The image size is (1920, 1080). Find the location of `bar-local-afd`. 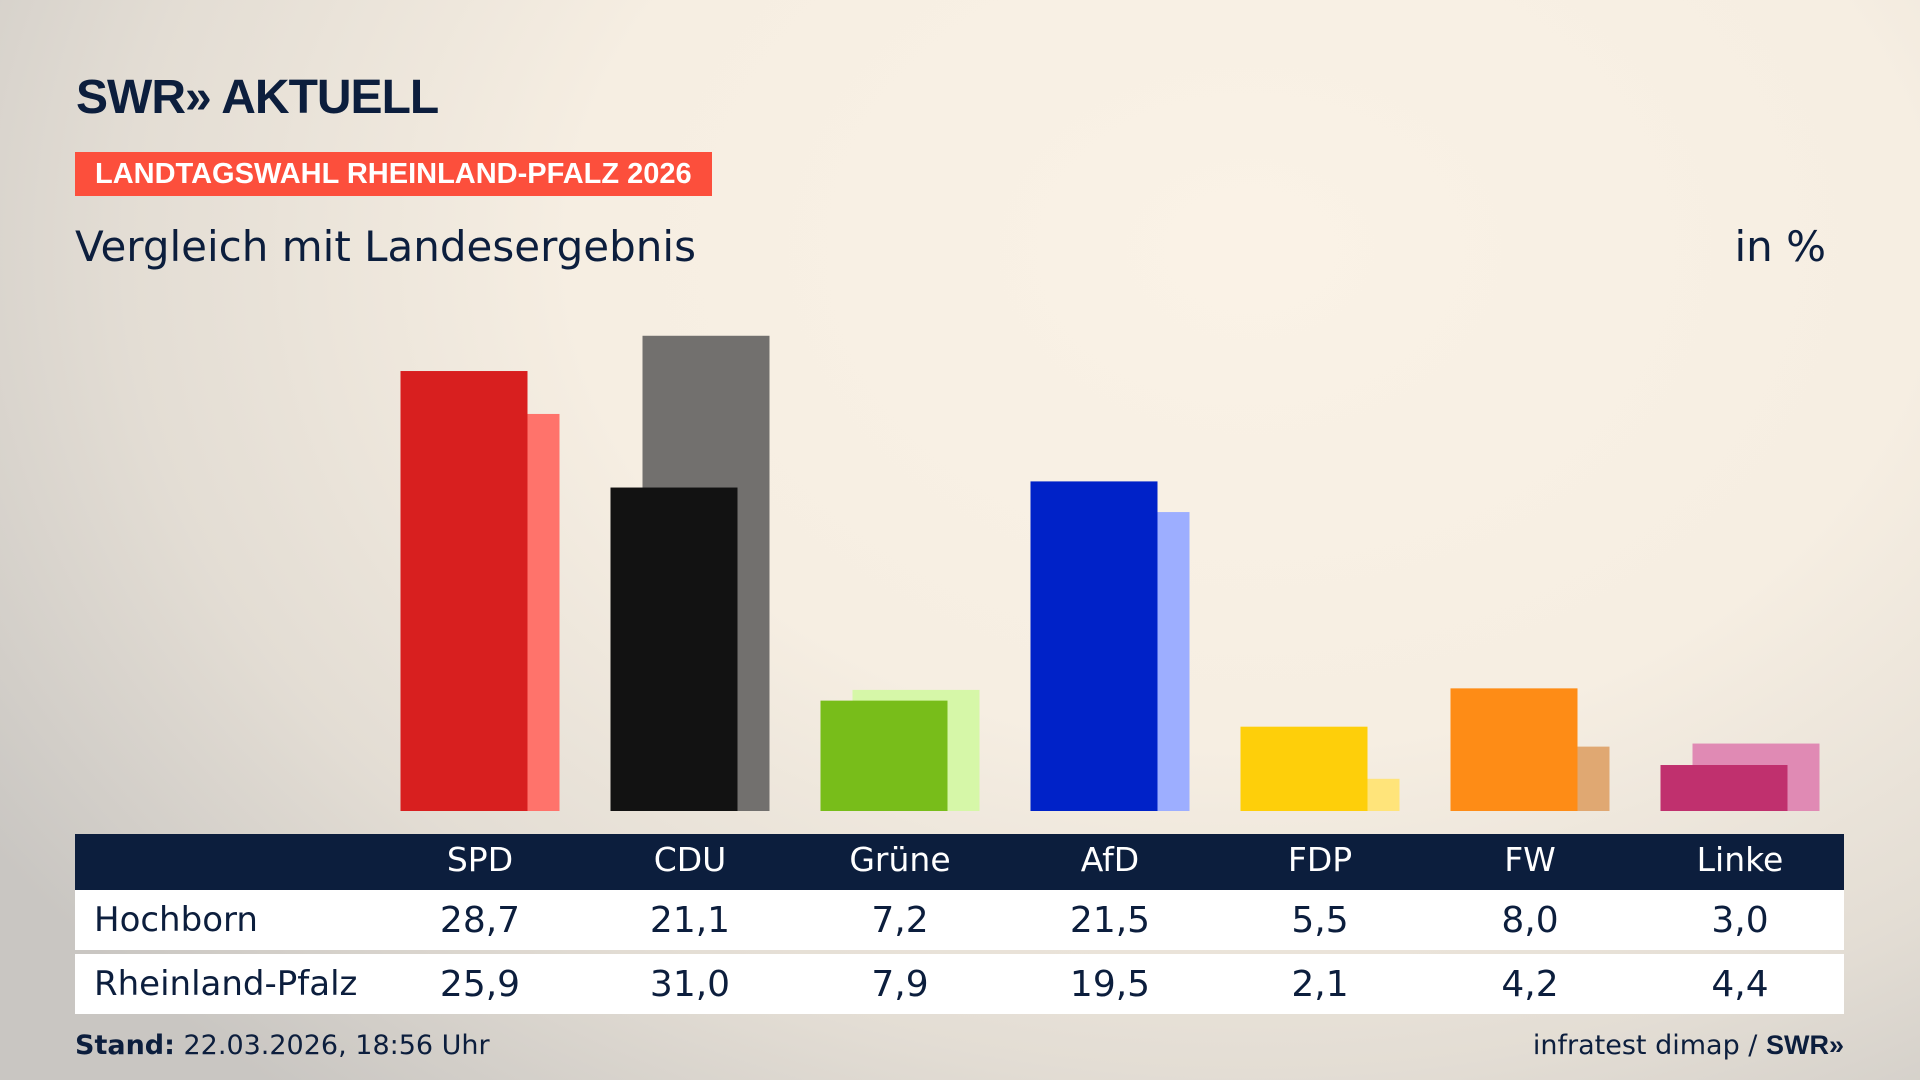

bar-local-afd is located at coordinates (1094, 646).